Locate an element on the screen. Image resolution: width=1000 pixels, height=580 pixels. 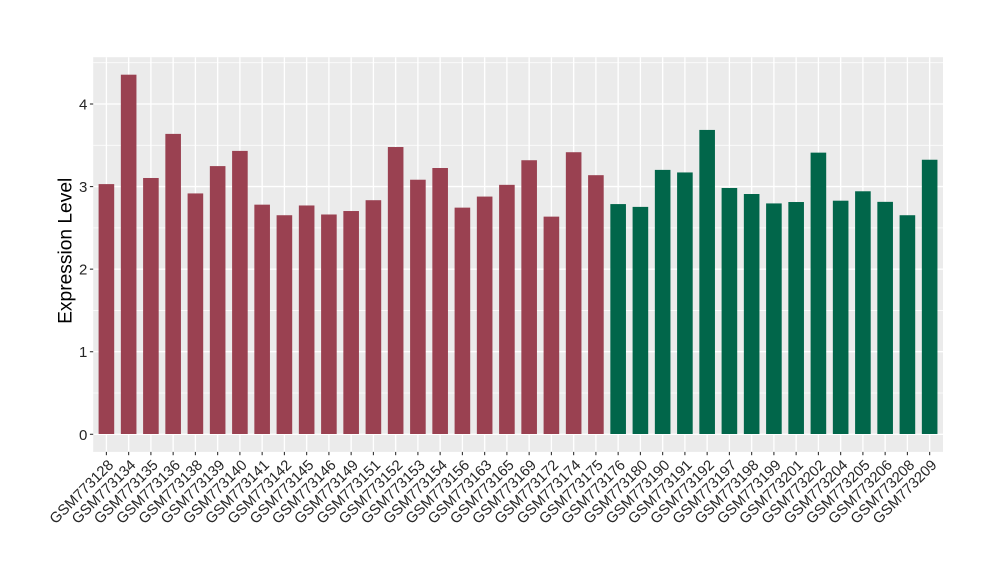
svg-text: 0 is located at coordinates (83, 435).